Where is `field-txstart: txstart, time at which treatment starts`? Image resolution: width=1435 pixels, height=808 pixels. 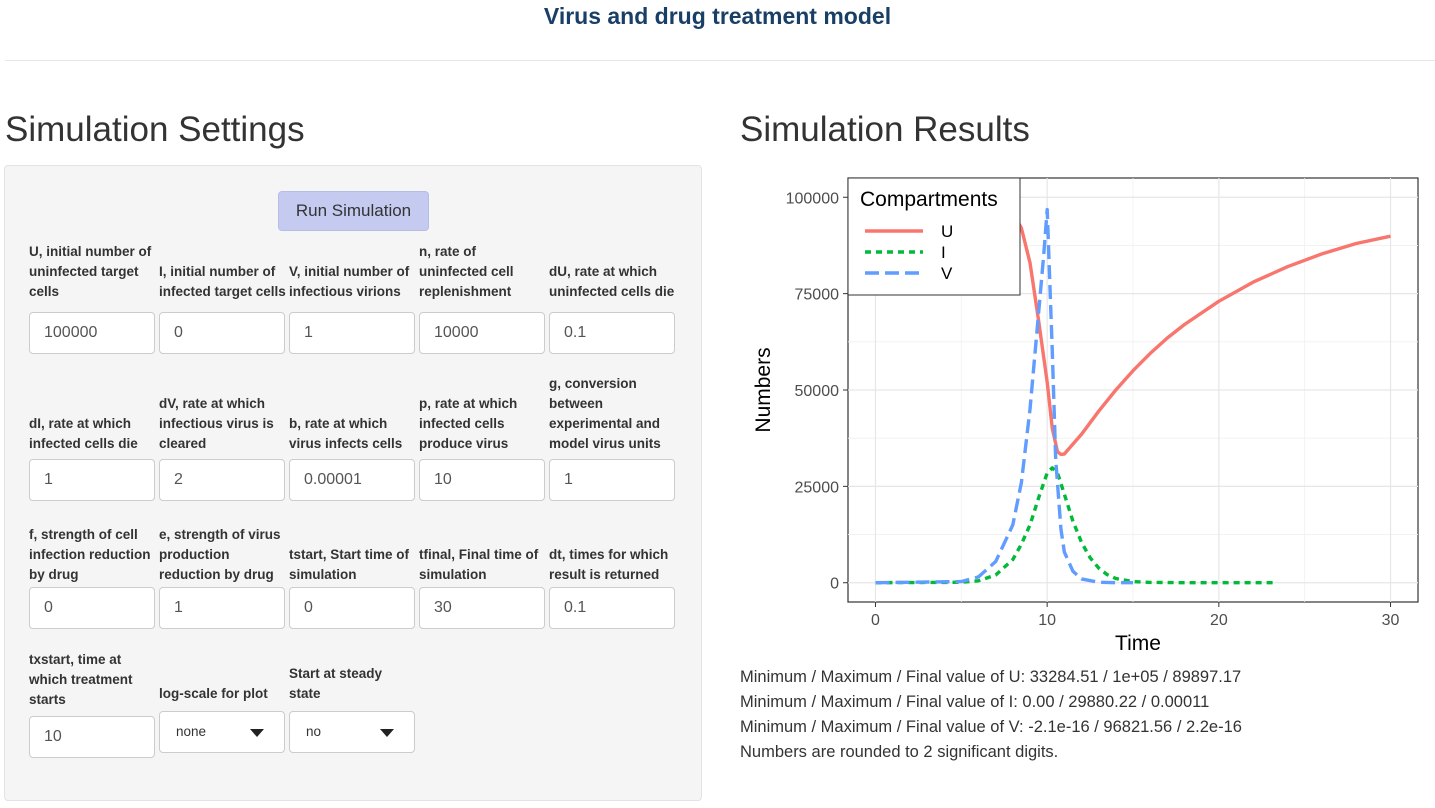
field-txstart: txstart, time at which treatment starts is located at coordinates (92, 703).